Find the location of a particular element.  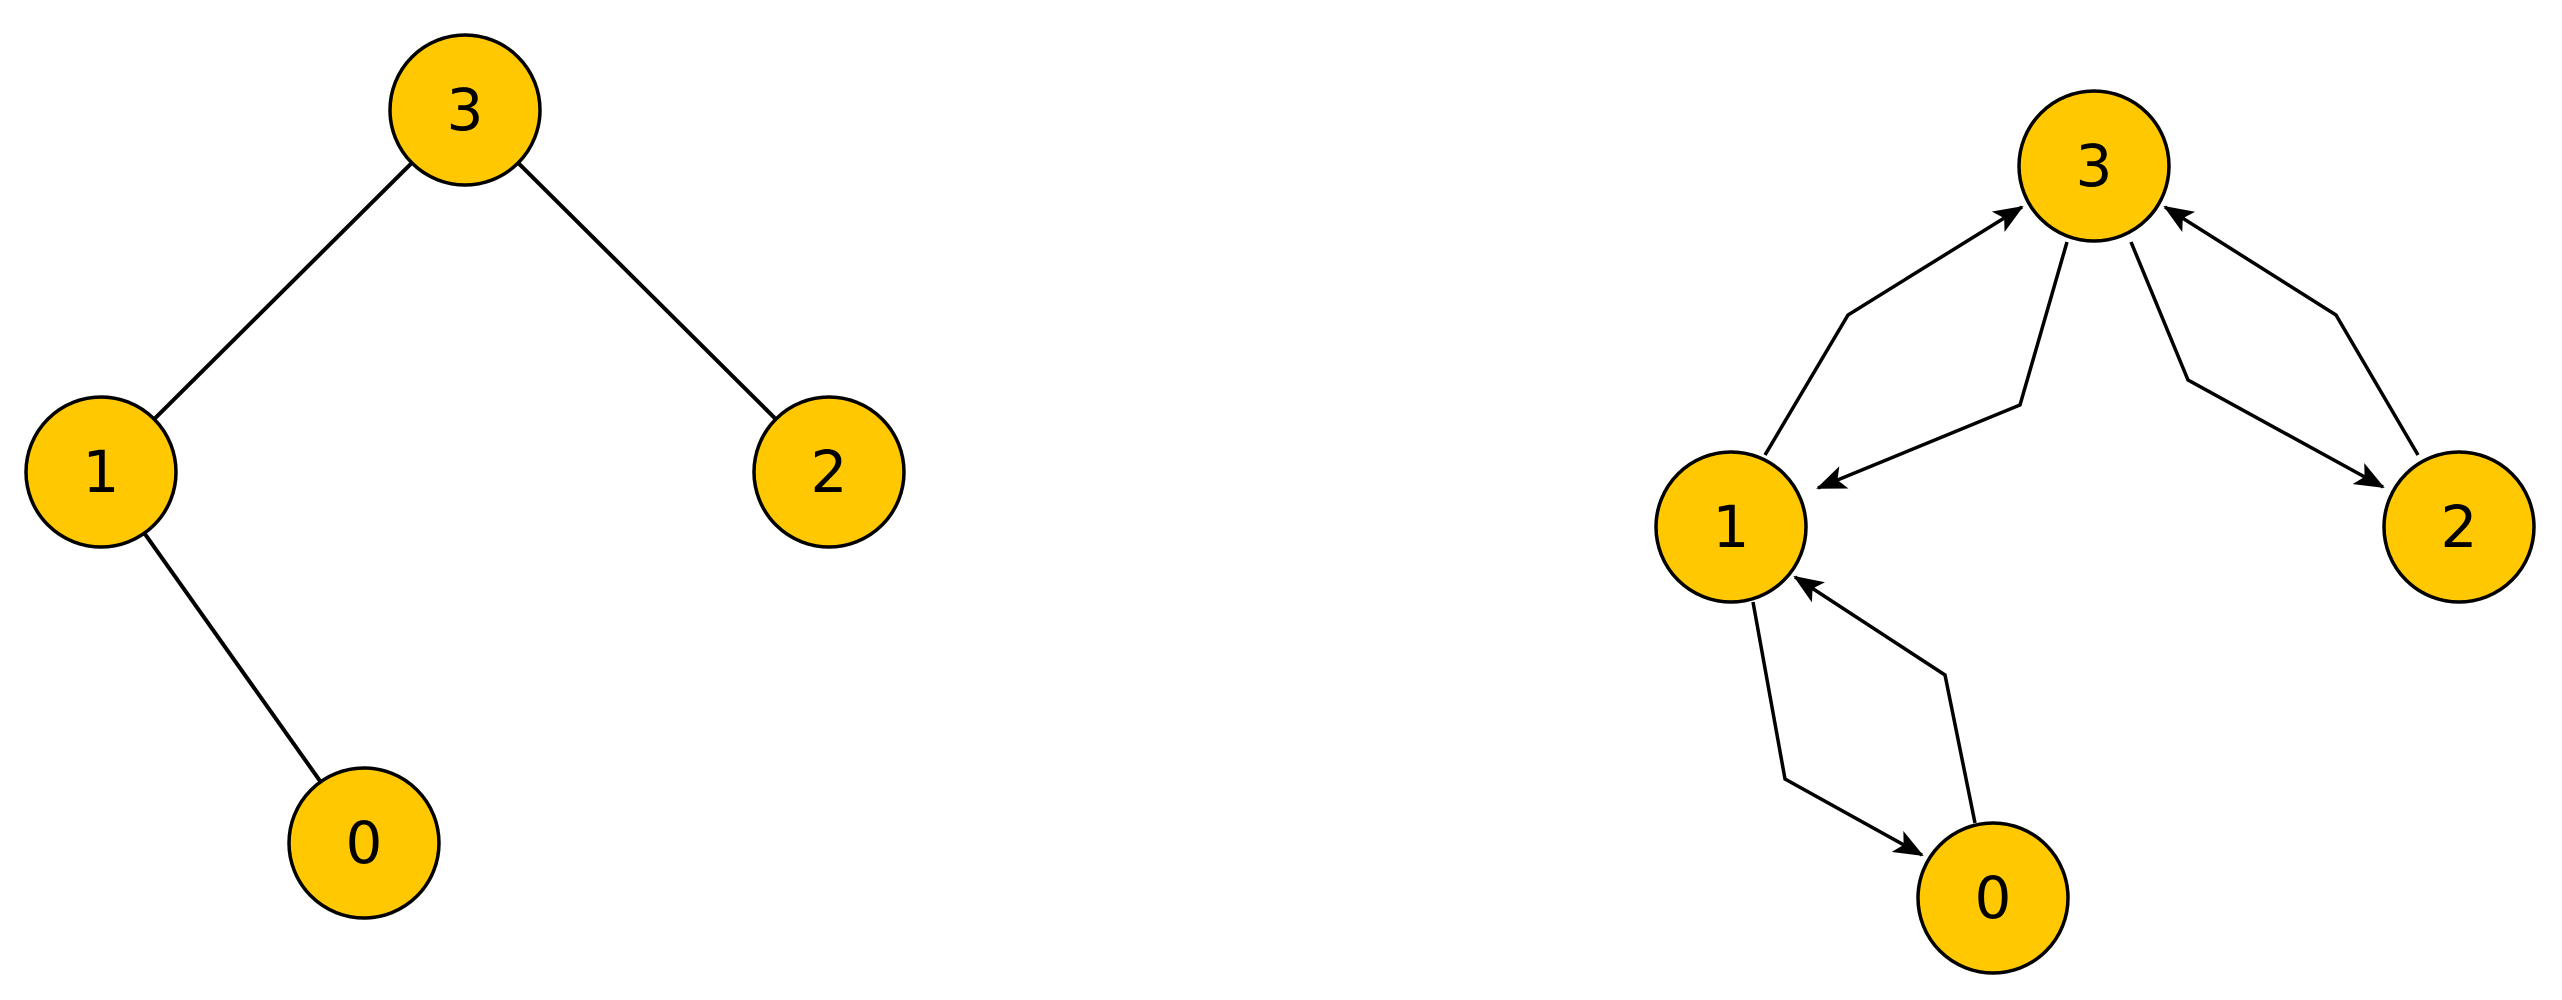

right-node-1-circle is located at coordinates (1731, 527).